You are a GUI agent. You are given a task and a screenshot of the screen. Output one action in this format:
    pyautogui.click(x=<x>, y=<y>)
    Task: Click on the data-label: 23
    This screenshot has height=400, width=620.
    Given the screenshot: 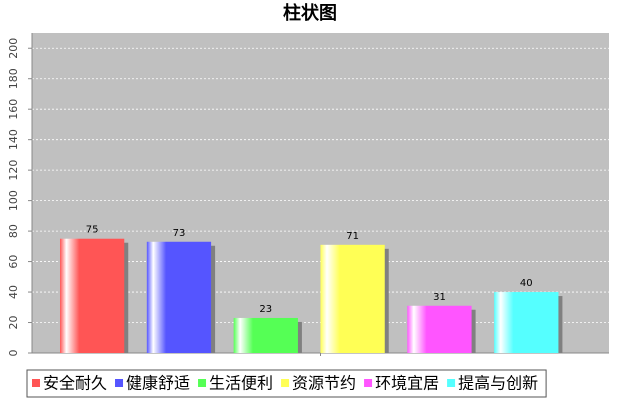 What is the action you would take?
    pyautogui.click(x=265, y=309)
    